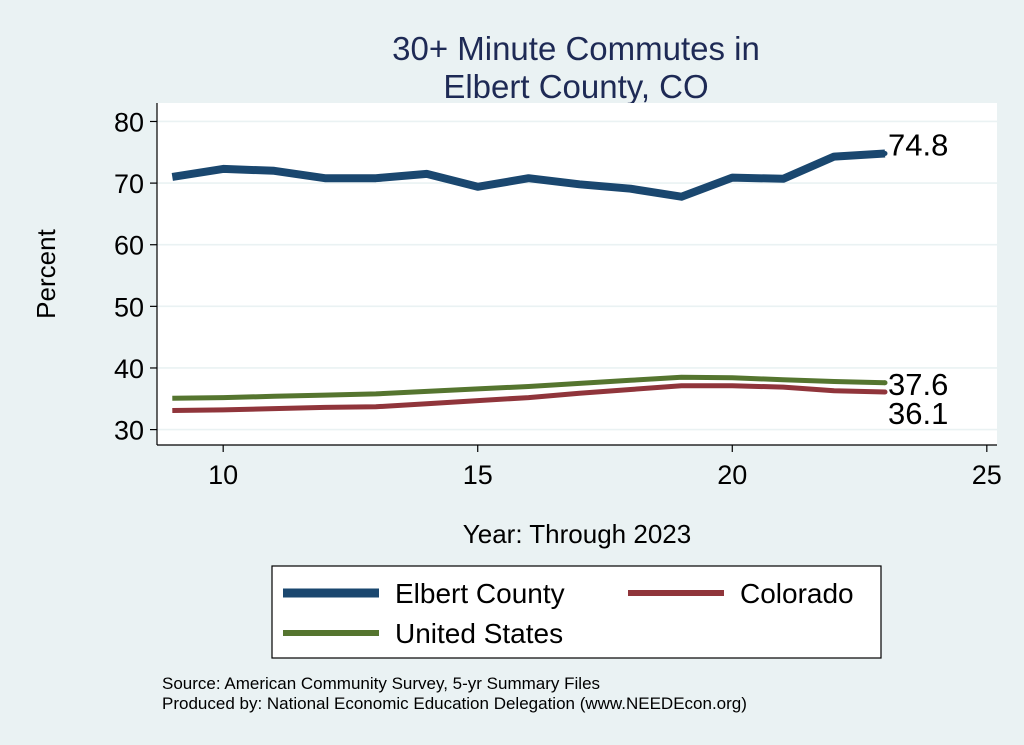 The image size is (1024, 745). What do you see at coordinates (918, 279) in the screenshot?
I see `end-labels: 74.8 36.137.6` at bounding box center [918, 279].